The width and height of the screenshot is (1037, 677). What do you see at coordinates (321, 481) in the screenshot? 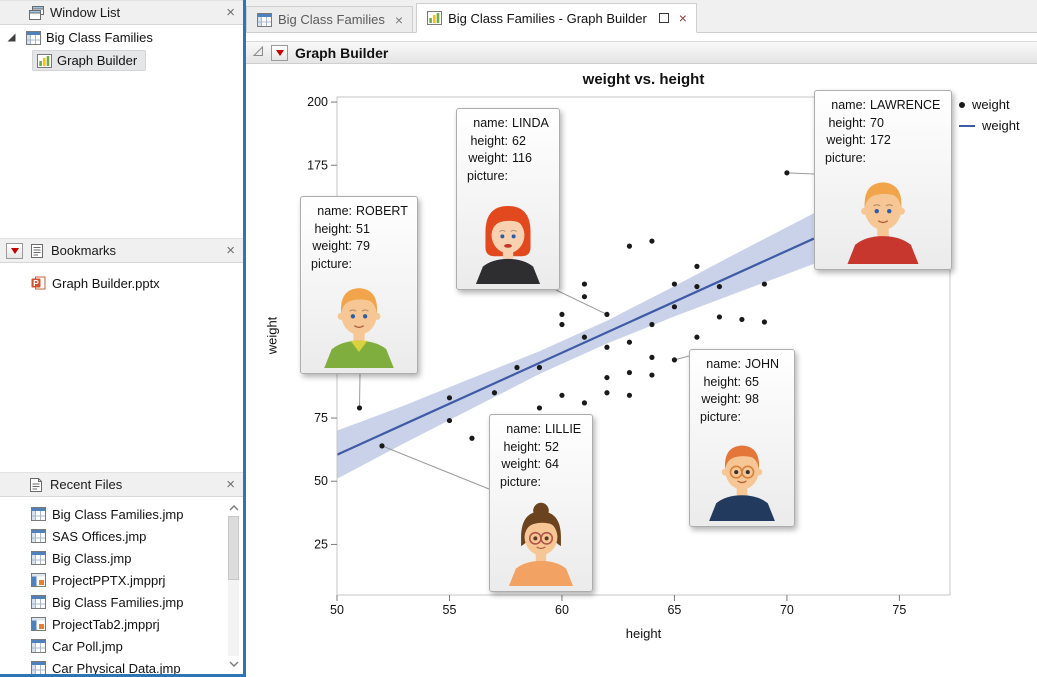
I see `y-tick-label: 50` at bounding box center [321, 481].